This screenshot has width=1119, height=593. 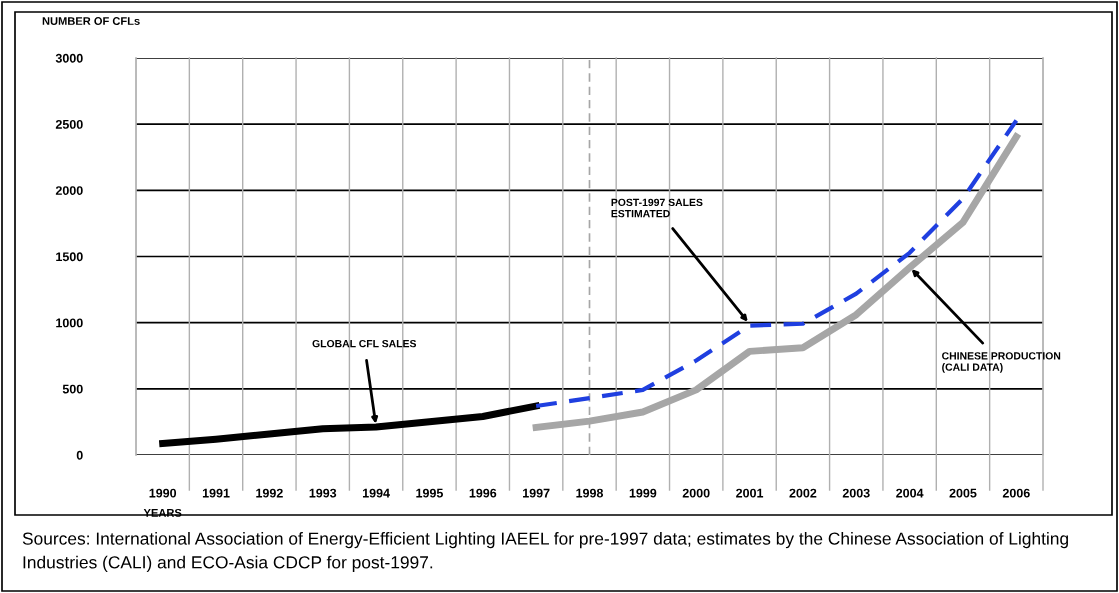 I want to click on x-tick-label: 2000, so click(x=696, y=493).